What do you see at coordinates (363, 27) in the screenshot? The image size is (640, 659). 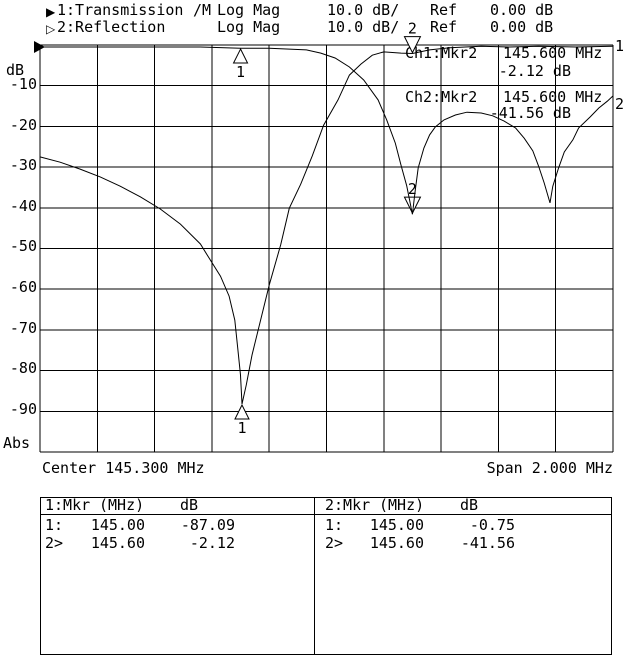 I see `channel2-scale-label: 10.0 dB/` at bounding box center [363, 27].